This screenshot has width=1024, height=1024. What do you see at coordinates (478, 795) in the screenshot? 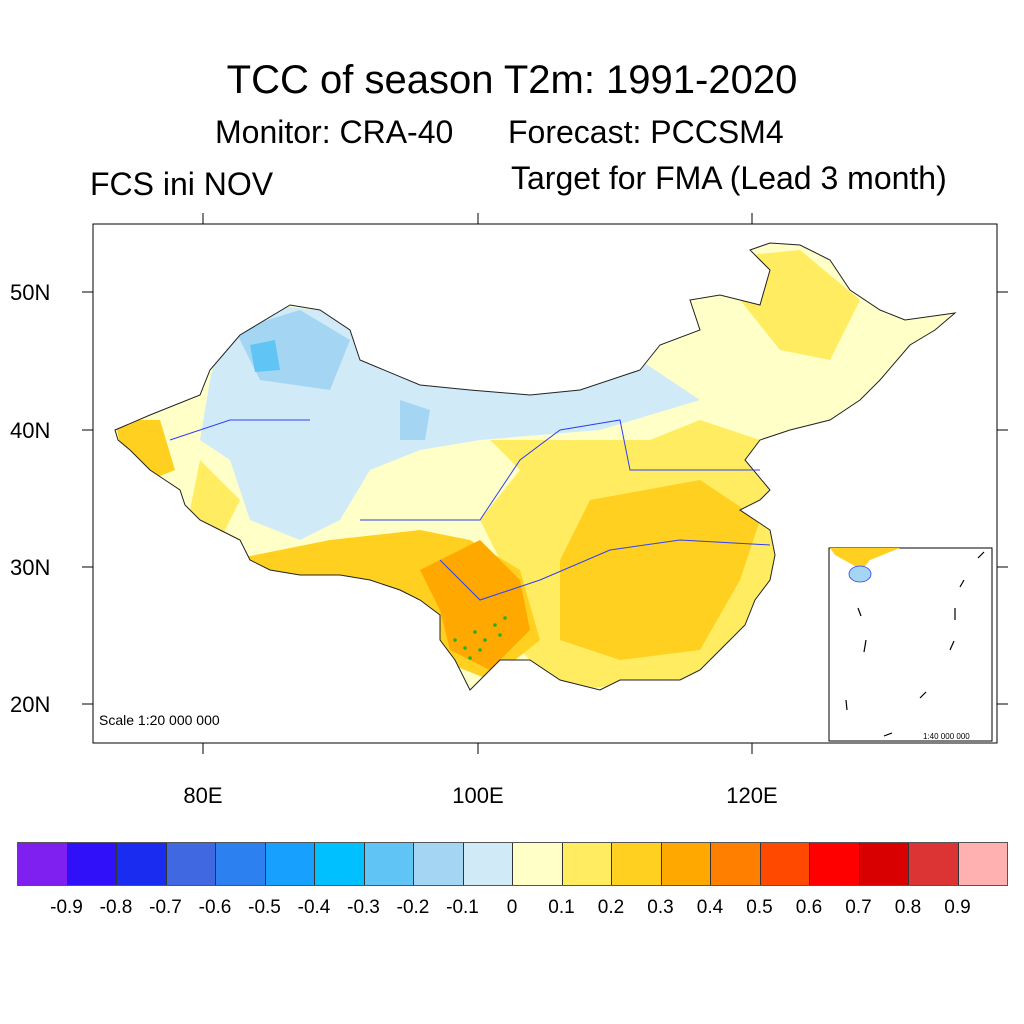
I see `lon-label: 100E` at bounding box center [478, 795].